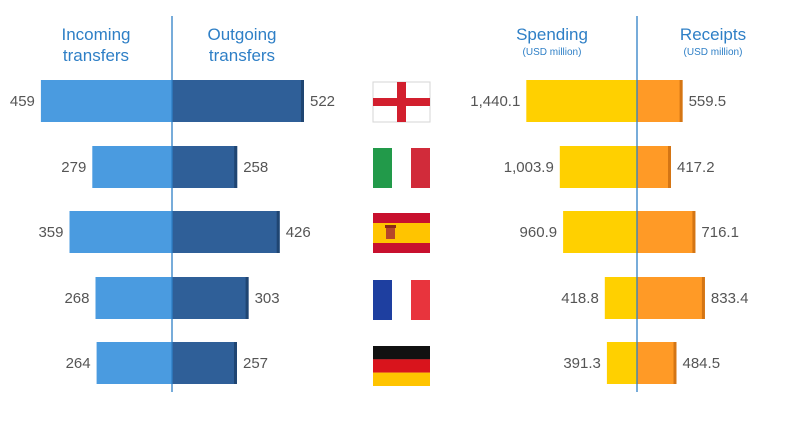 The image size is (800, 429). I want to click on italy-flag-icon, so click(401, 168).